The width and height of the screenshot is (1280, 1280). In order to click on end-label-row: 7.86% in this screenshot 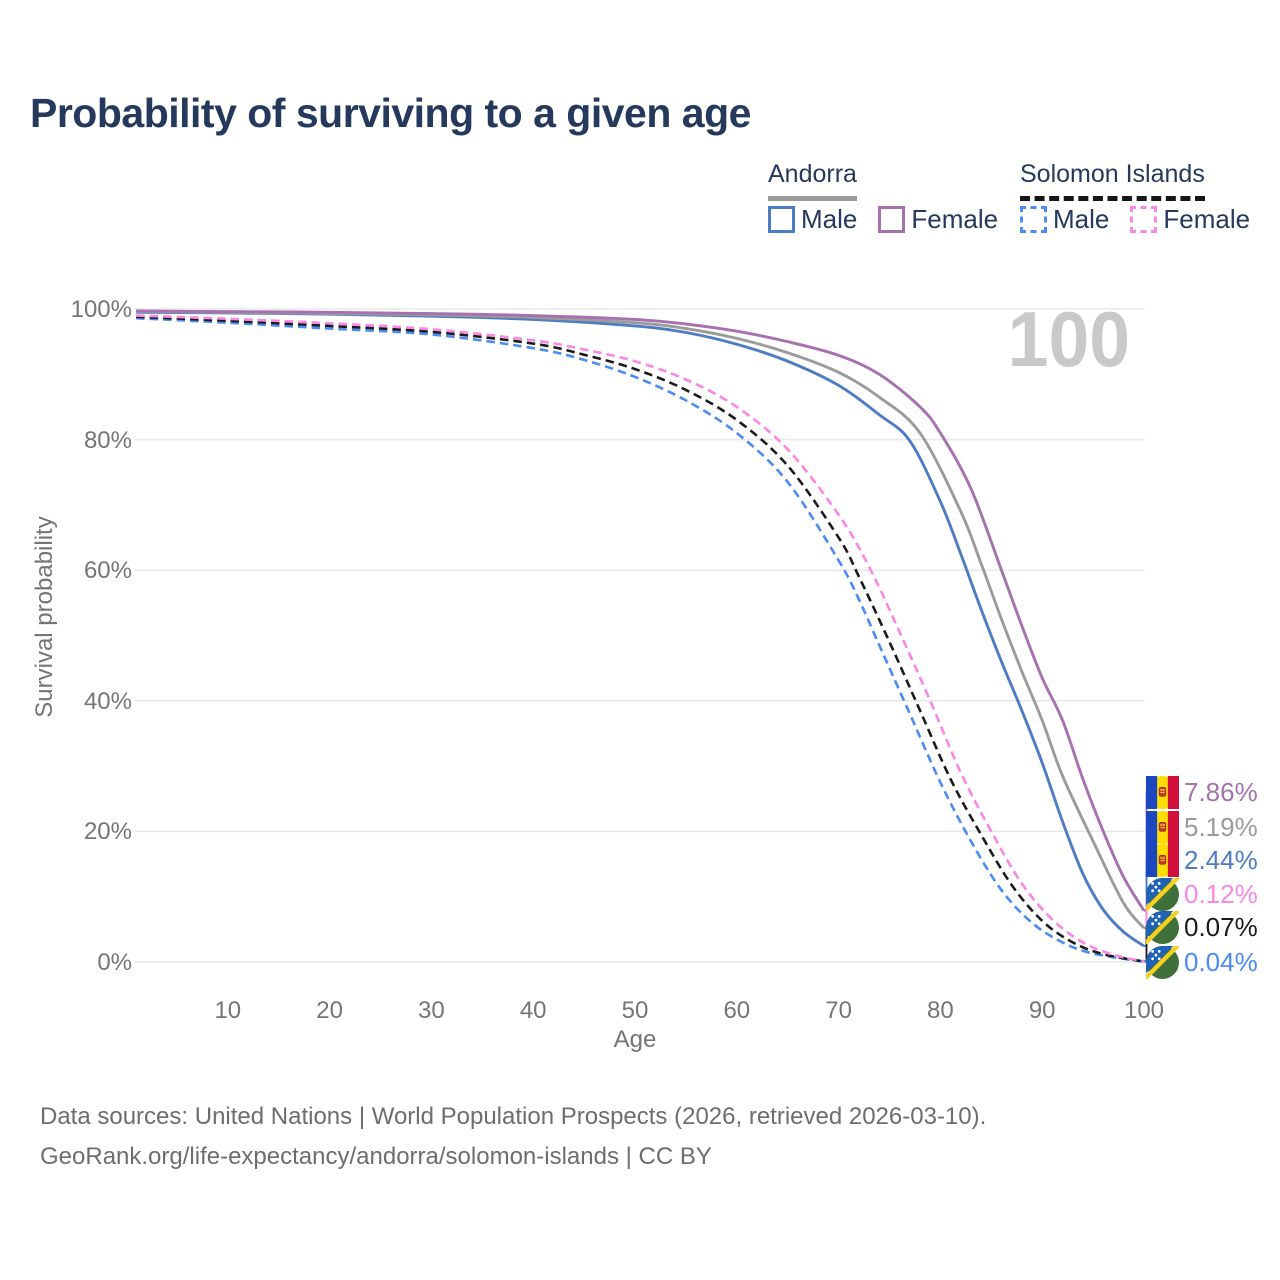, I will do `click(1202, 792)`.